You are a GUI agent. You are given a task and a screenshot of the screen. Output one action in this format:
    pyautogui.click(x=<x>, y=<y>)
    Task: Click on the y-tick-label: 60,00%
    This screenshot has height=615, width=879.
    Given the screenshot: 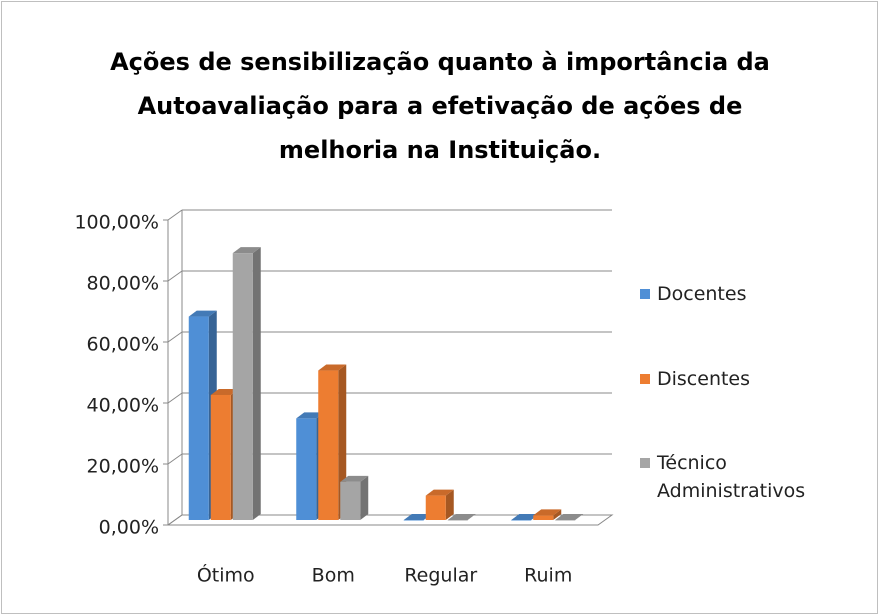 What is the action you would take?
    pyautogui.click(x=123, y=345)
    